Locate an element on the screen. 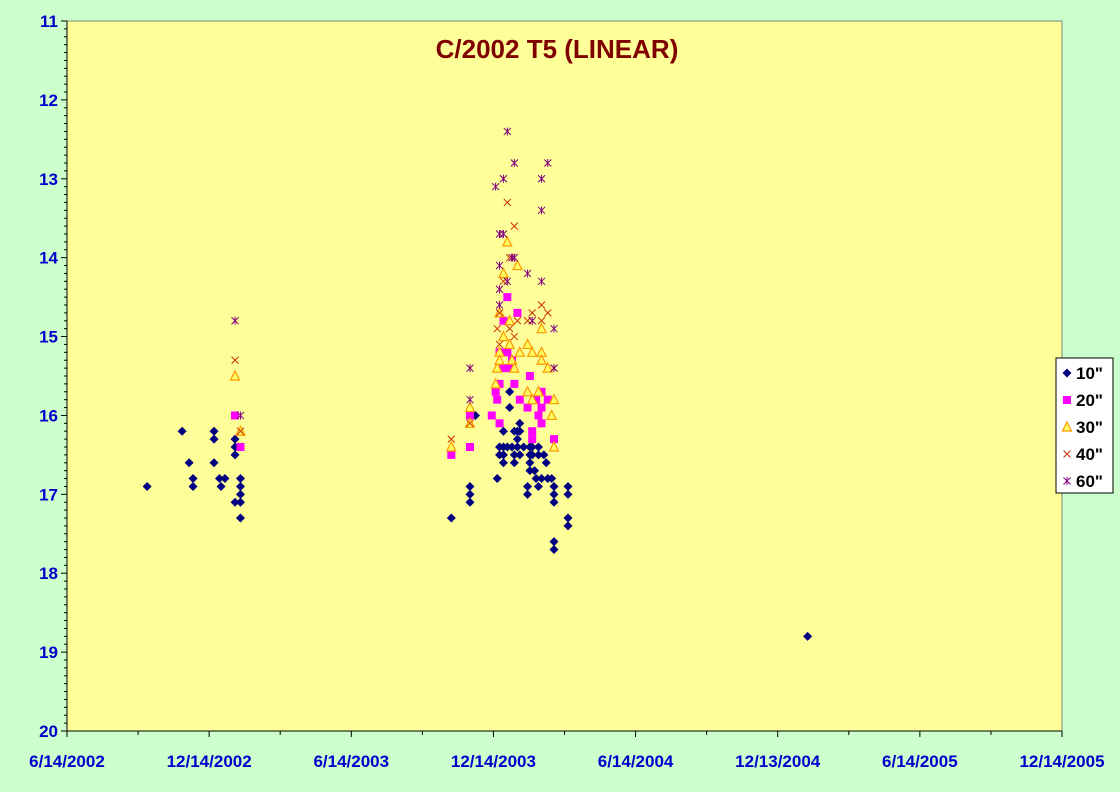 The height and width of the screenshot is (792, 1120). y-tick-label: 17 is located at coordinates (48, 494).